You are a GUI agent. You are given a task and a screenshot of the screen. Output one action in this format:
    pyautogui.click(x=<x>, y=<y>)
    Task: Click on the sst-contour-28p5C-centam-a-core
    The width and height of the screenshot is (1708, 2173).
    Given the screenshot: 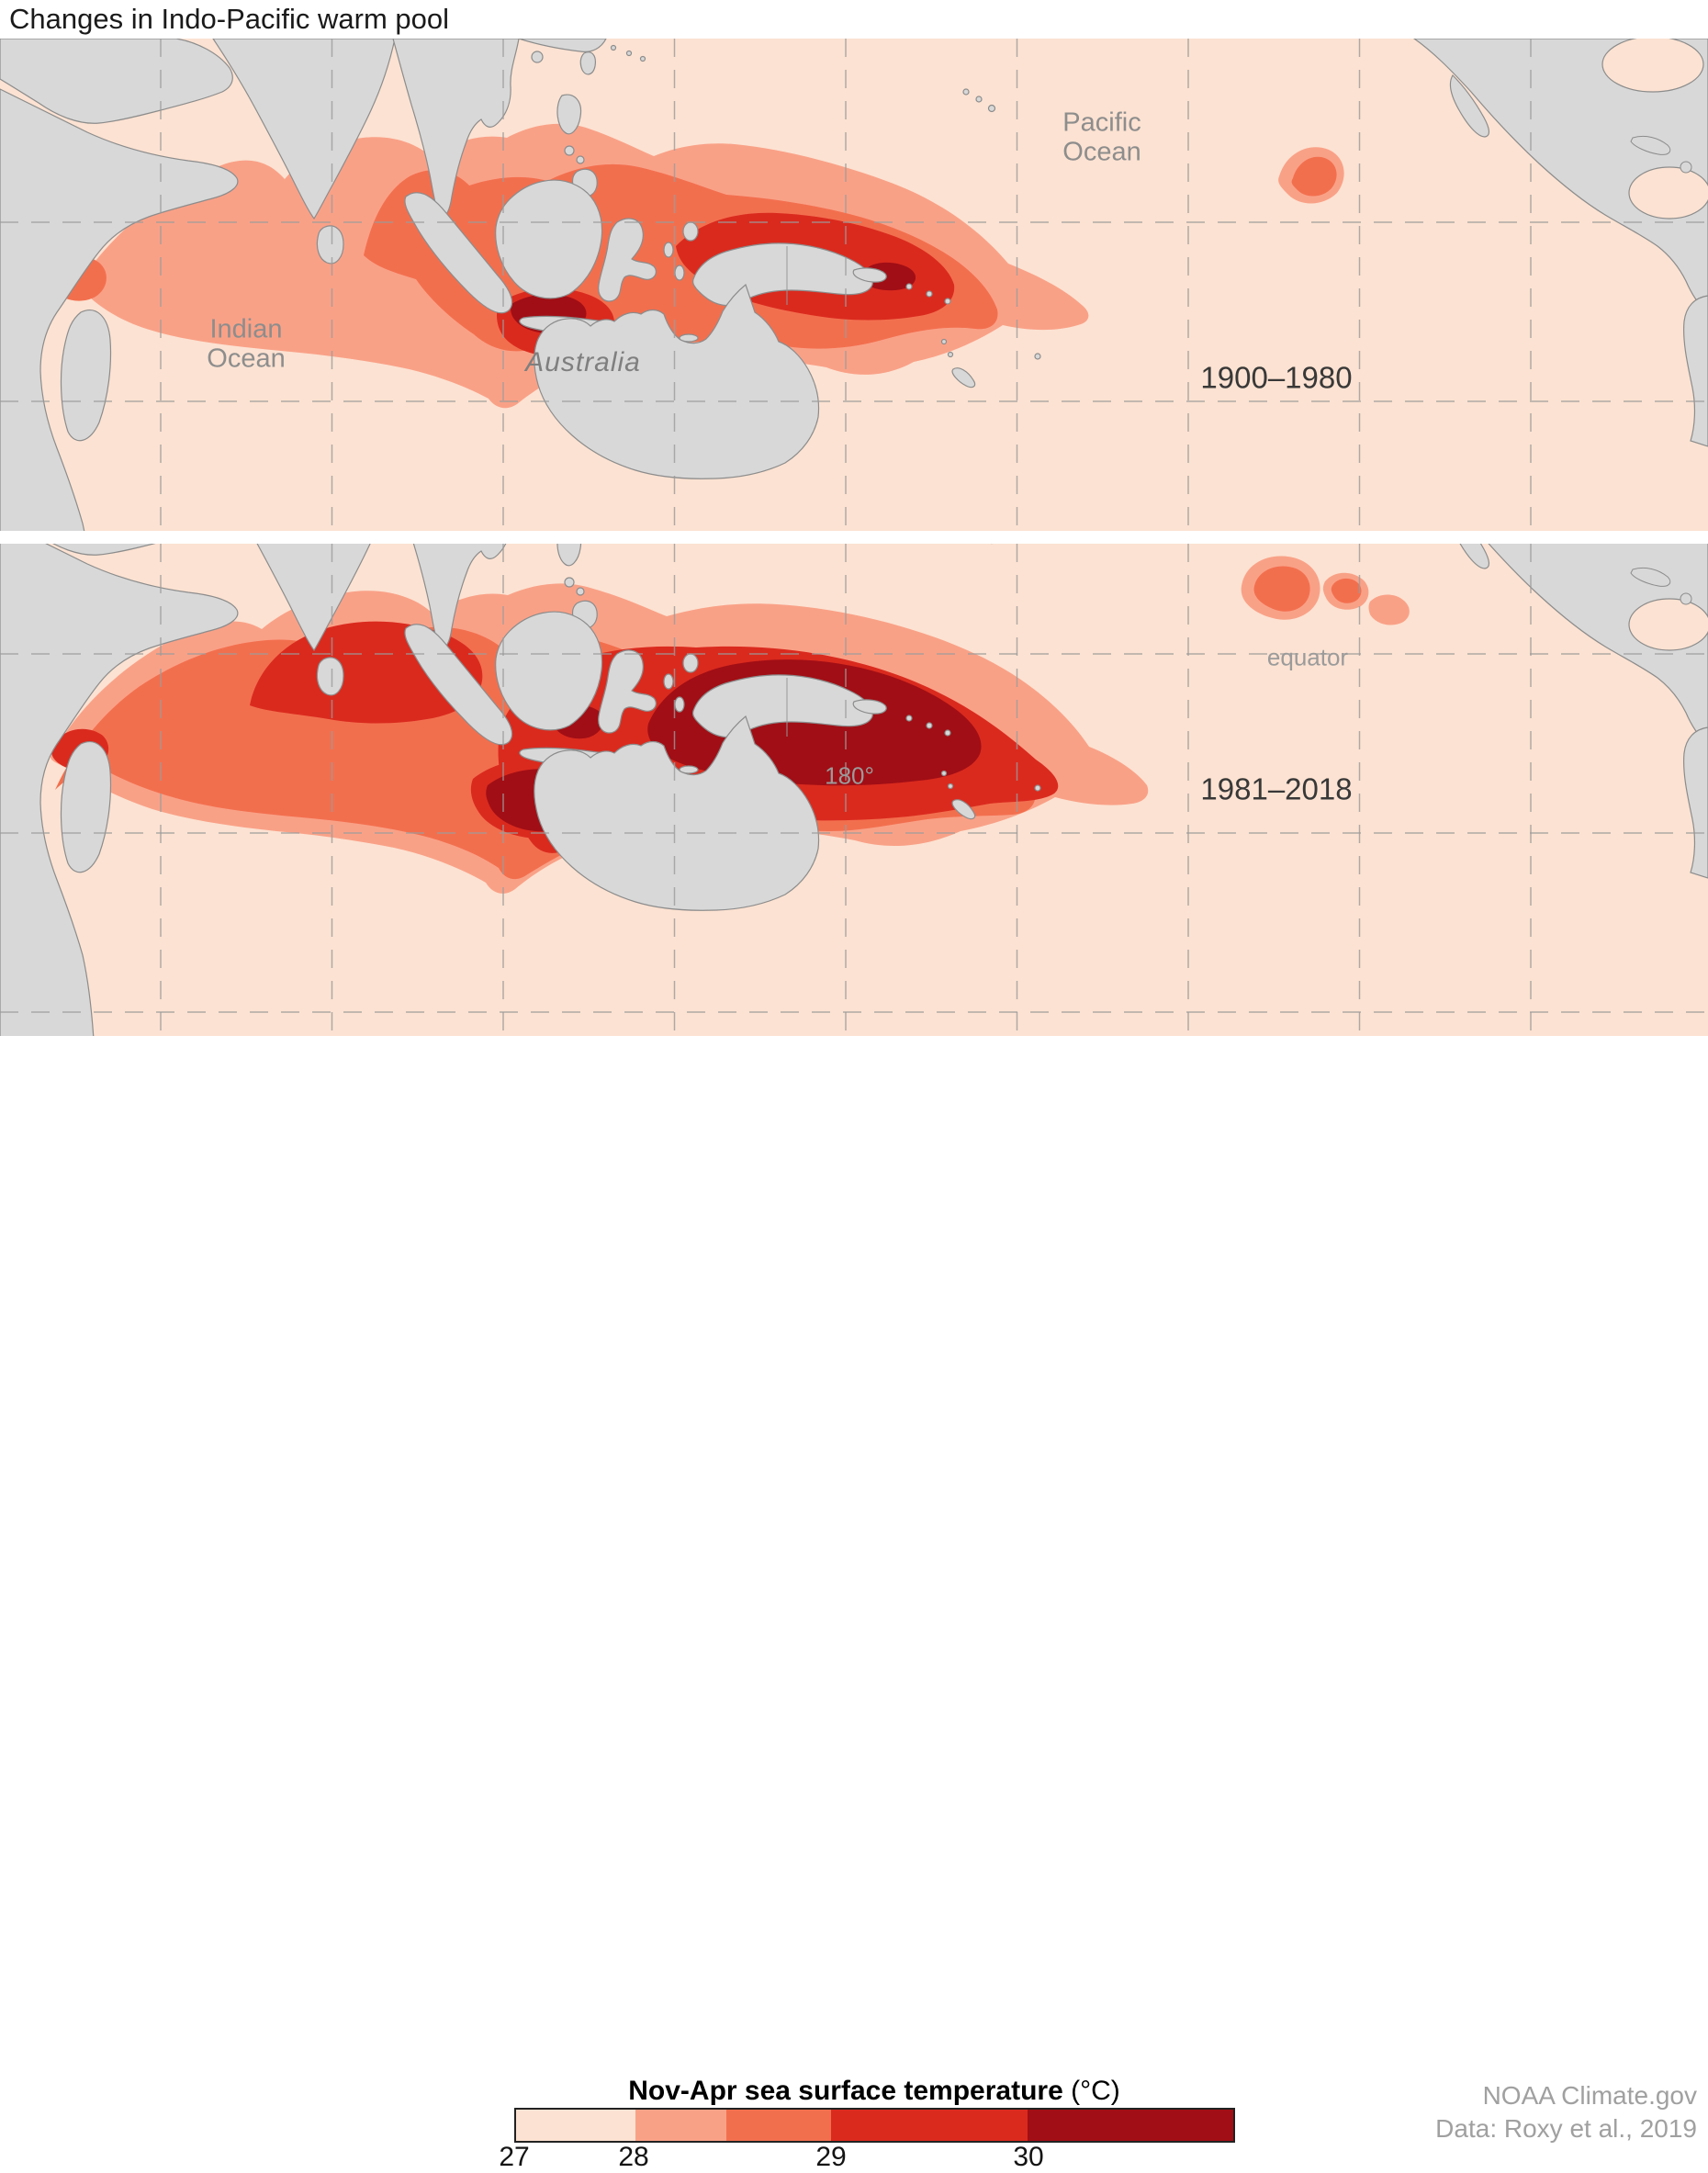 What is the action you would take?
    pyautogui.click(x=1282, y=589)
    